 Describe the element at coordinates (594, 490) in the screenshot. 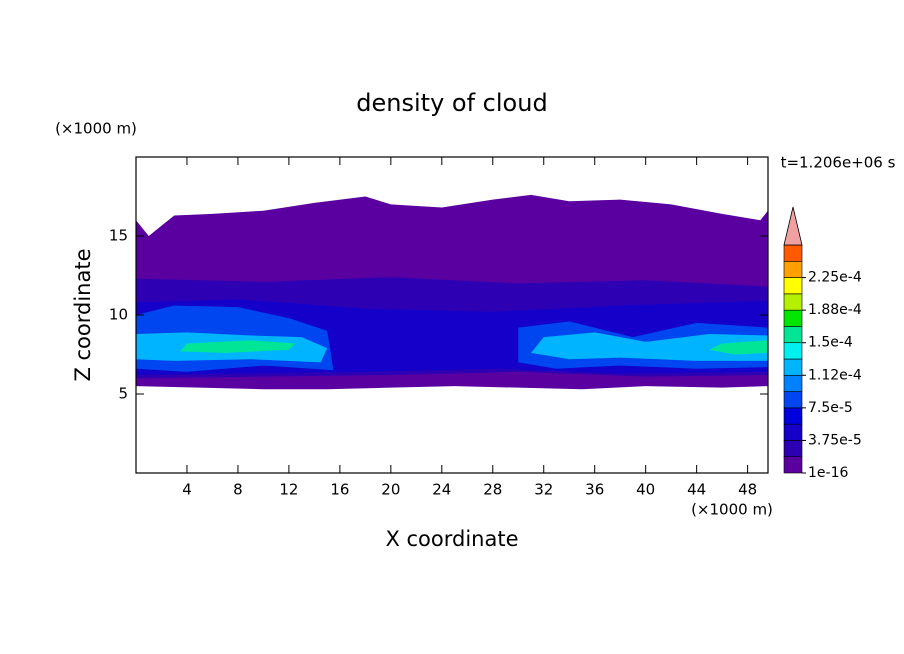

I see `x-tick-label: 36` at that location.